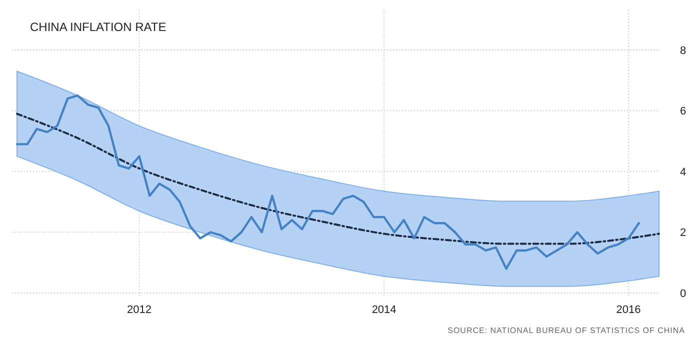 Image resolution: width=695 pixels, height=340 pixels. I want to click on y-tick-label: 6, so click(683, 112).